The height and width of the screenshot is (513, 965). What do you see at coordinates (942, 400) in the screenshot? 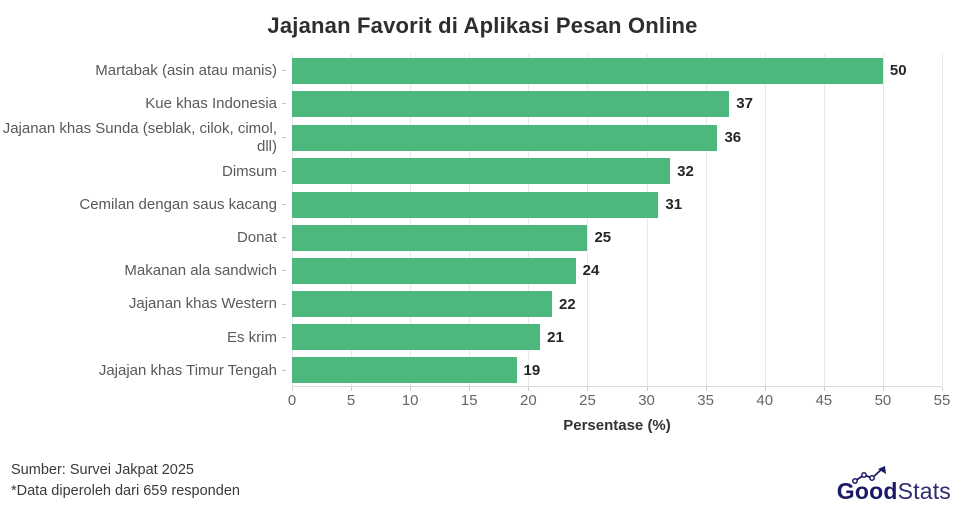
I see `x-tick-label: 55` at bounding box center [942, 400].